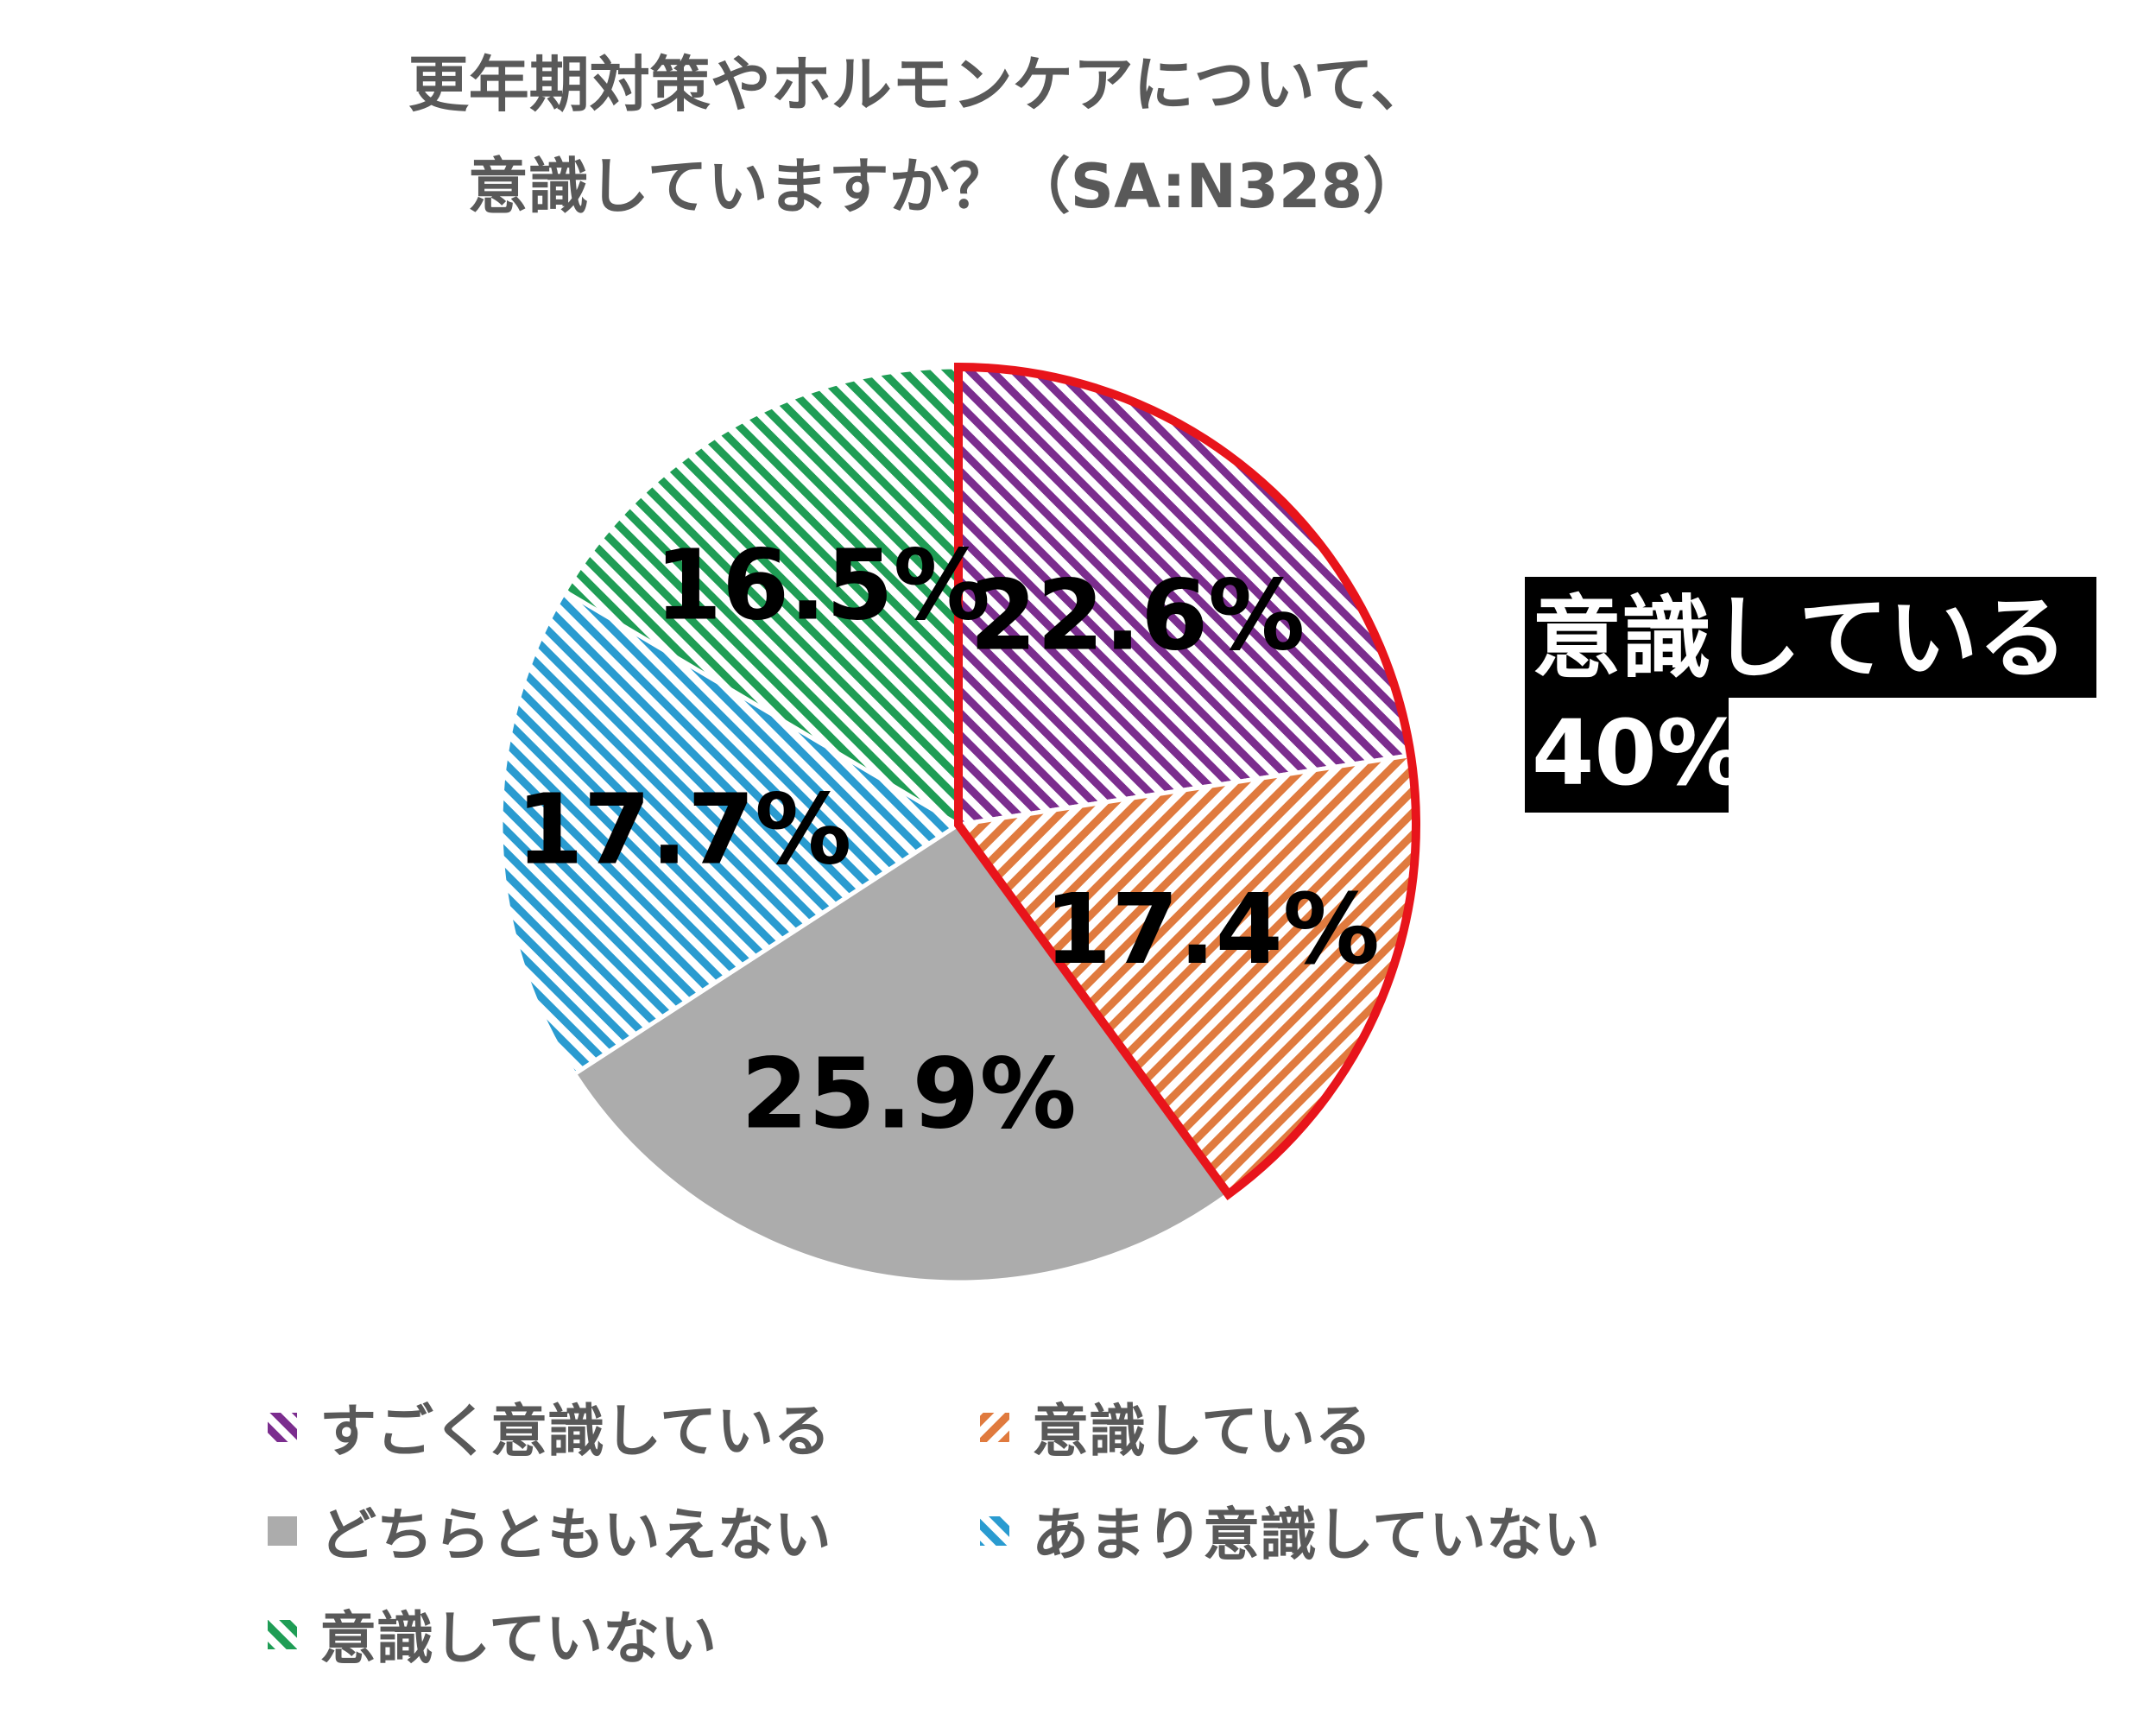  What do you see at coordinates (1212, 930) in the screenshot?
I see `slice-label-1: 17.4%` at bounding box center [1212, 930].